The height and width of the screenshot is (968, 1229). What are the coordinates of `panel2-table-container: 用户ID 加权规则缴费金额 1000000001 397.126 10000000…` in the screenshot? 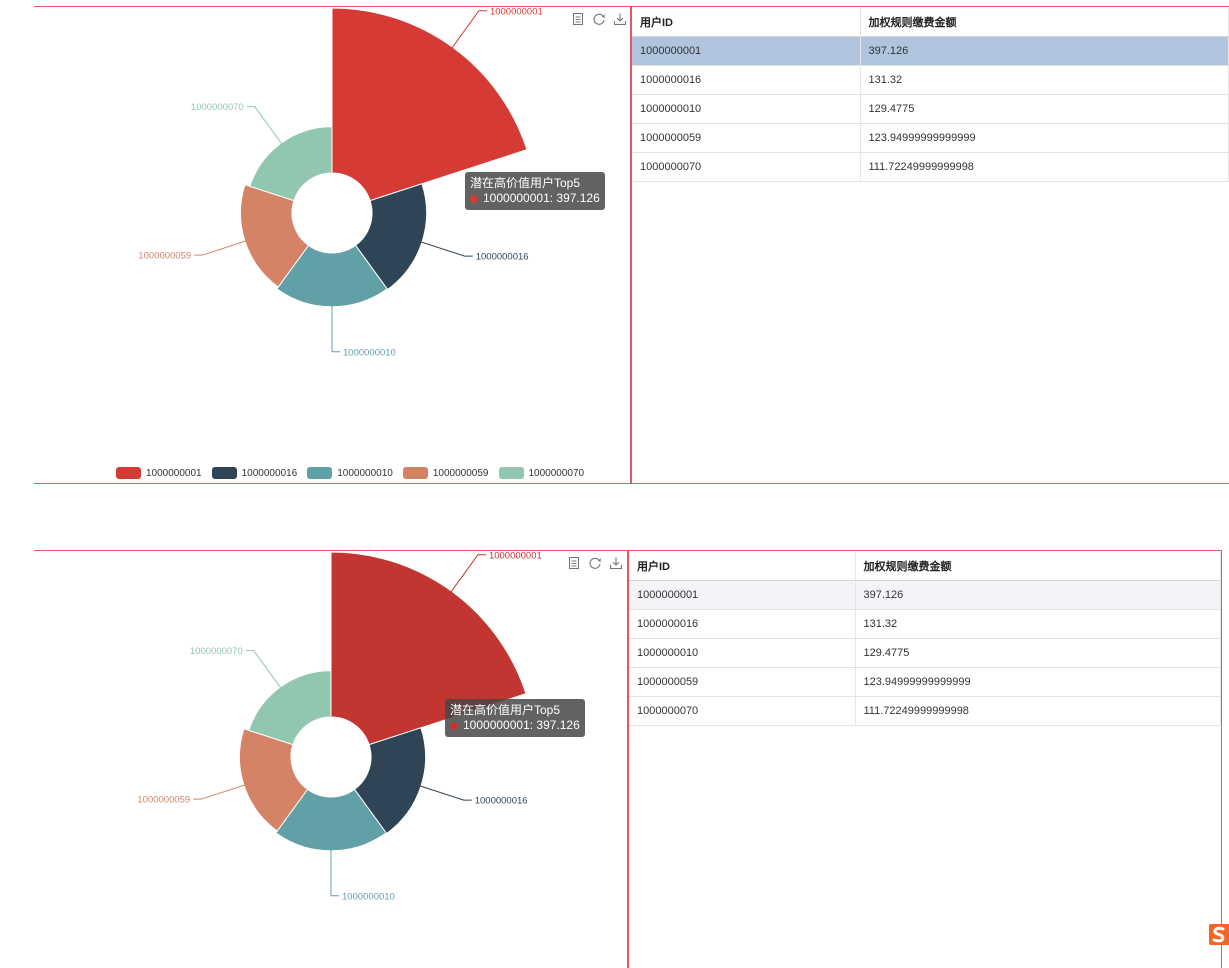 It's located at (925, 639).